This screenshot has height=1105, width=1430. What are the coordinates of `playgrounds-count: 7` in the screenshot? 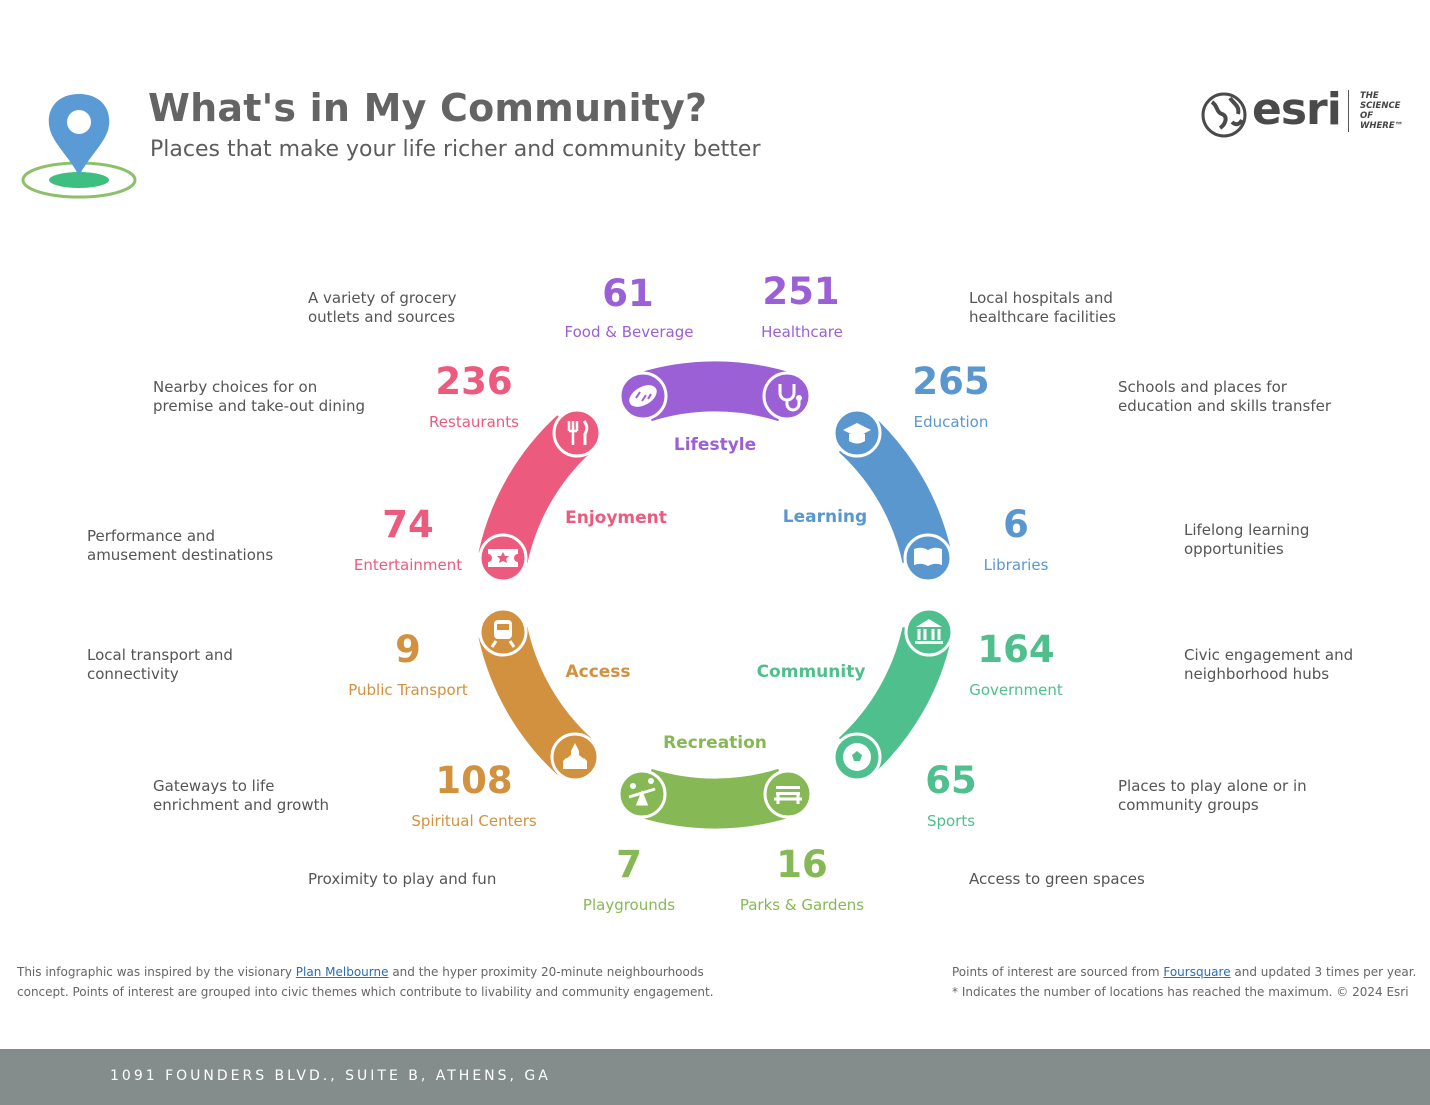 It's located at (629, 864).